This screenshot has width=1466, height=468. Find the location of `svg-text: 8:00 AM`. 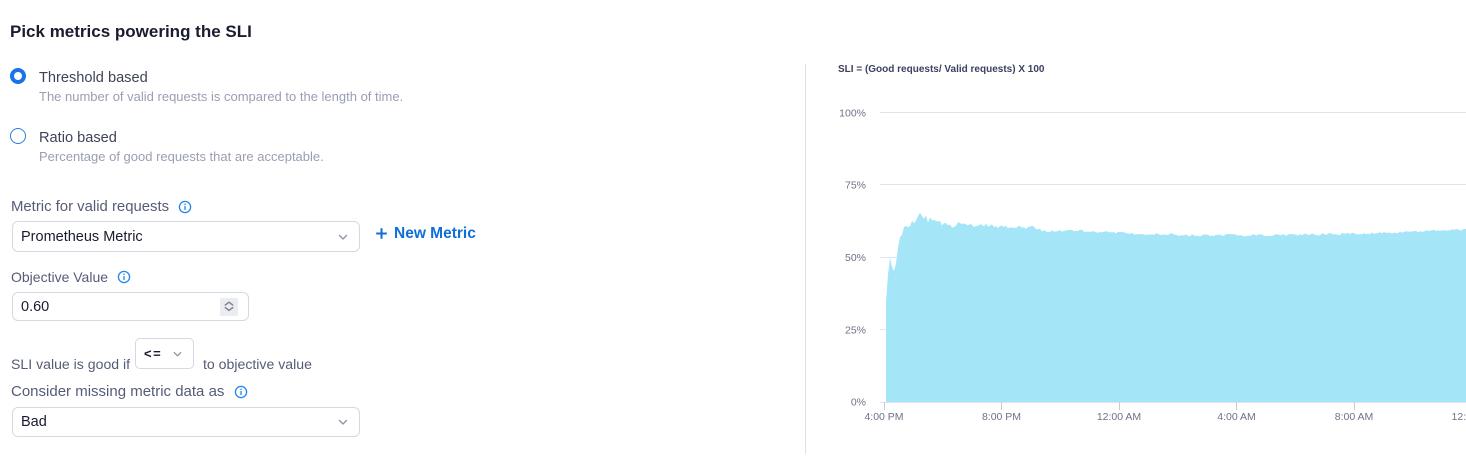

svg-text: 8:00 AM is located at coordinates (1354, 417).